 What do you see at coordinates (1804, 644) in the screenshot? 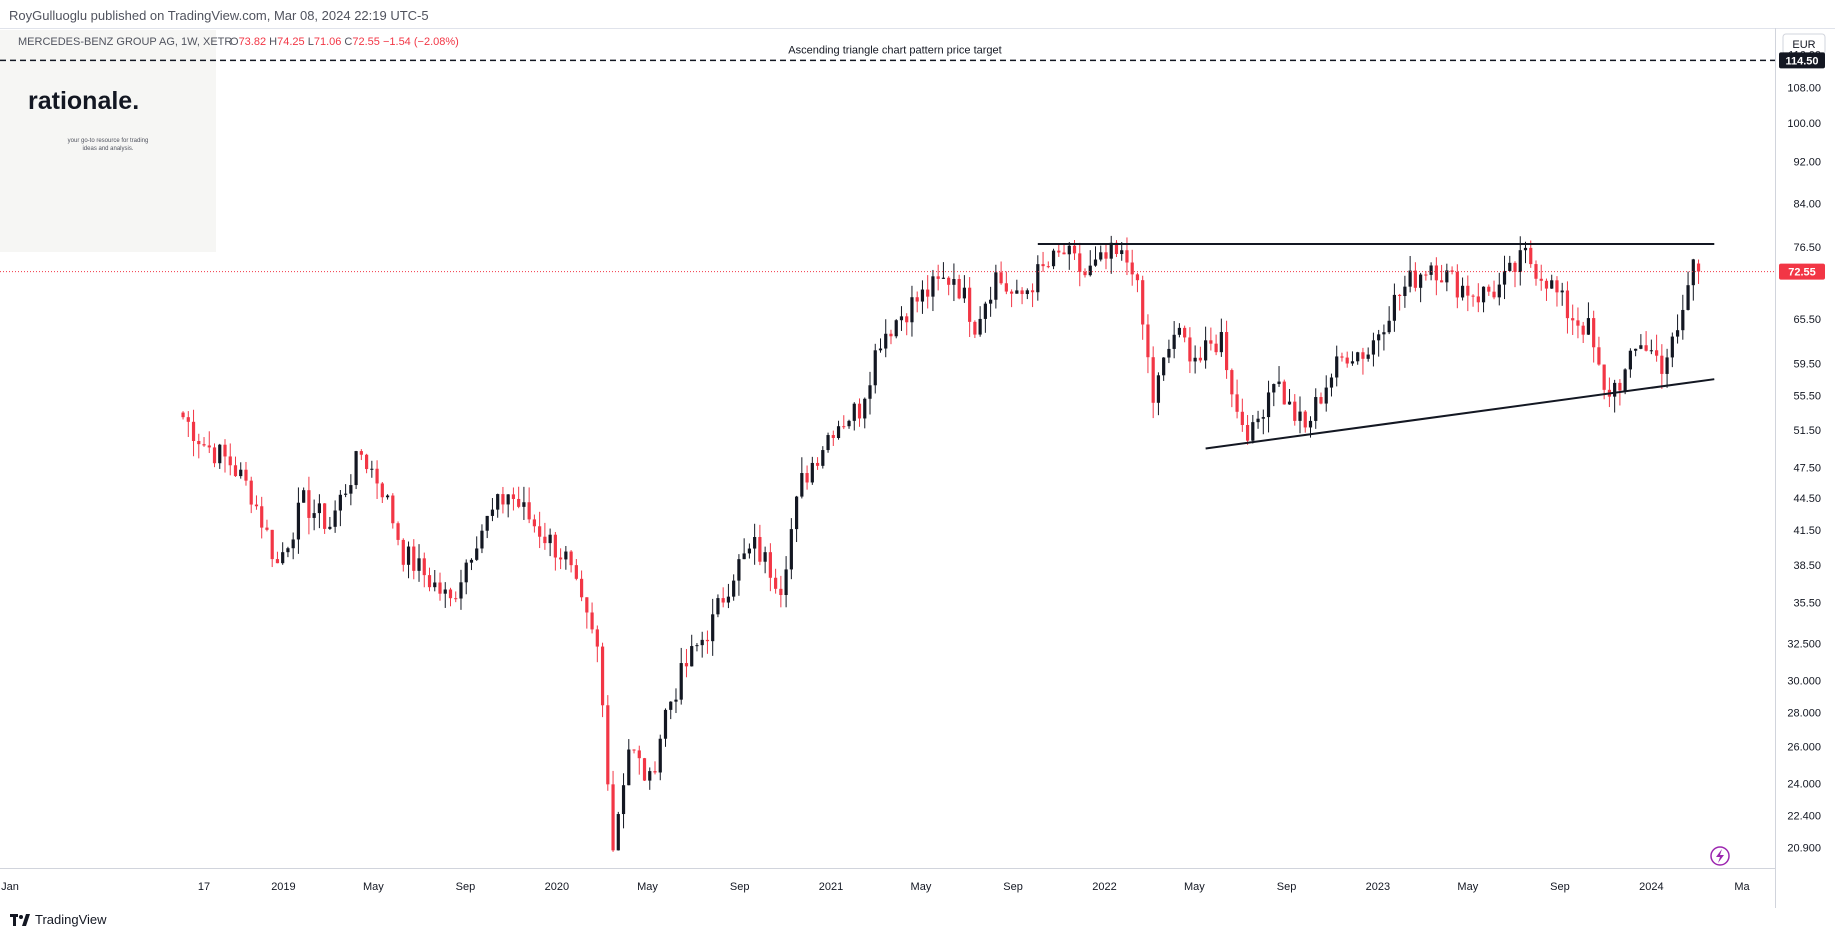
I see `price-tick-label: 32.500` at bounding box center [1804, 644].